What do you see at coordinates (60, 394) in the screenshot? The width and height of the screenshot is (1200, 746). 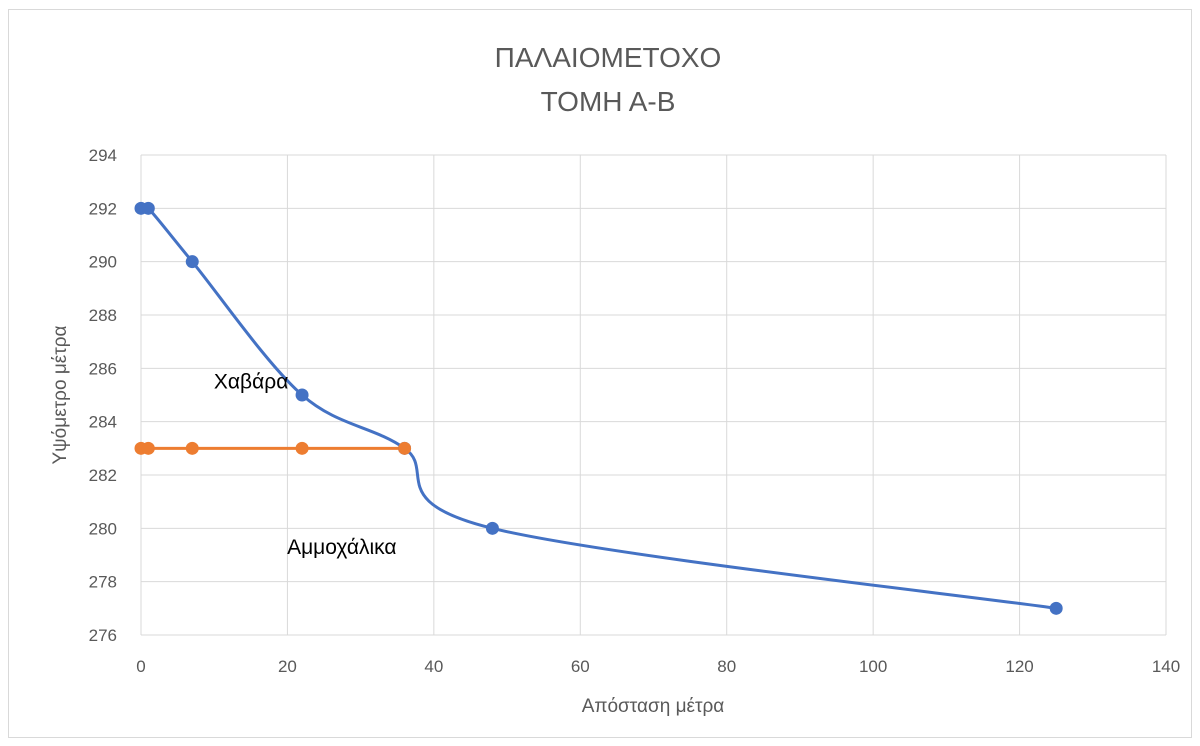 I see `y-axis-title: Υψόμετρο μέτρα` at bounding box center [60, 394].